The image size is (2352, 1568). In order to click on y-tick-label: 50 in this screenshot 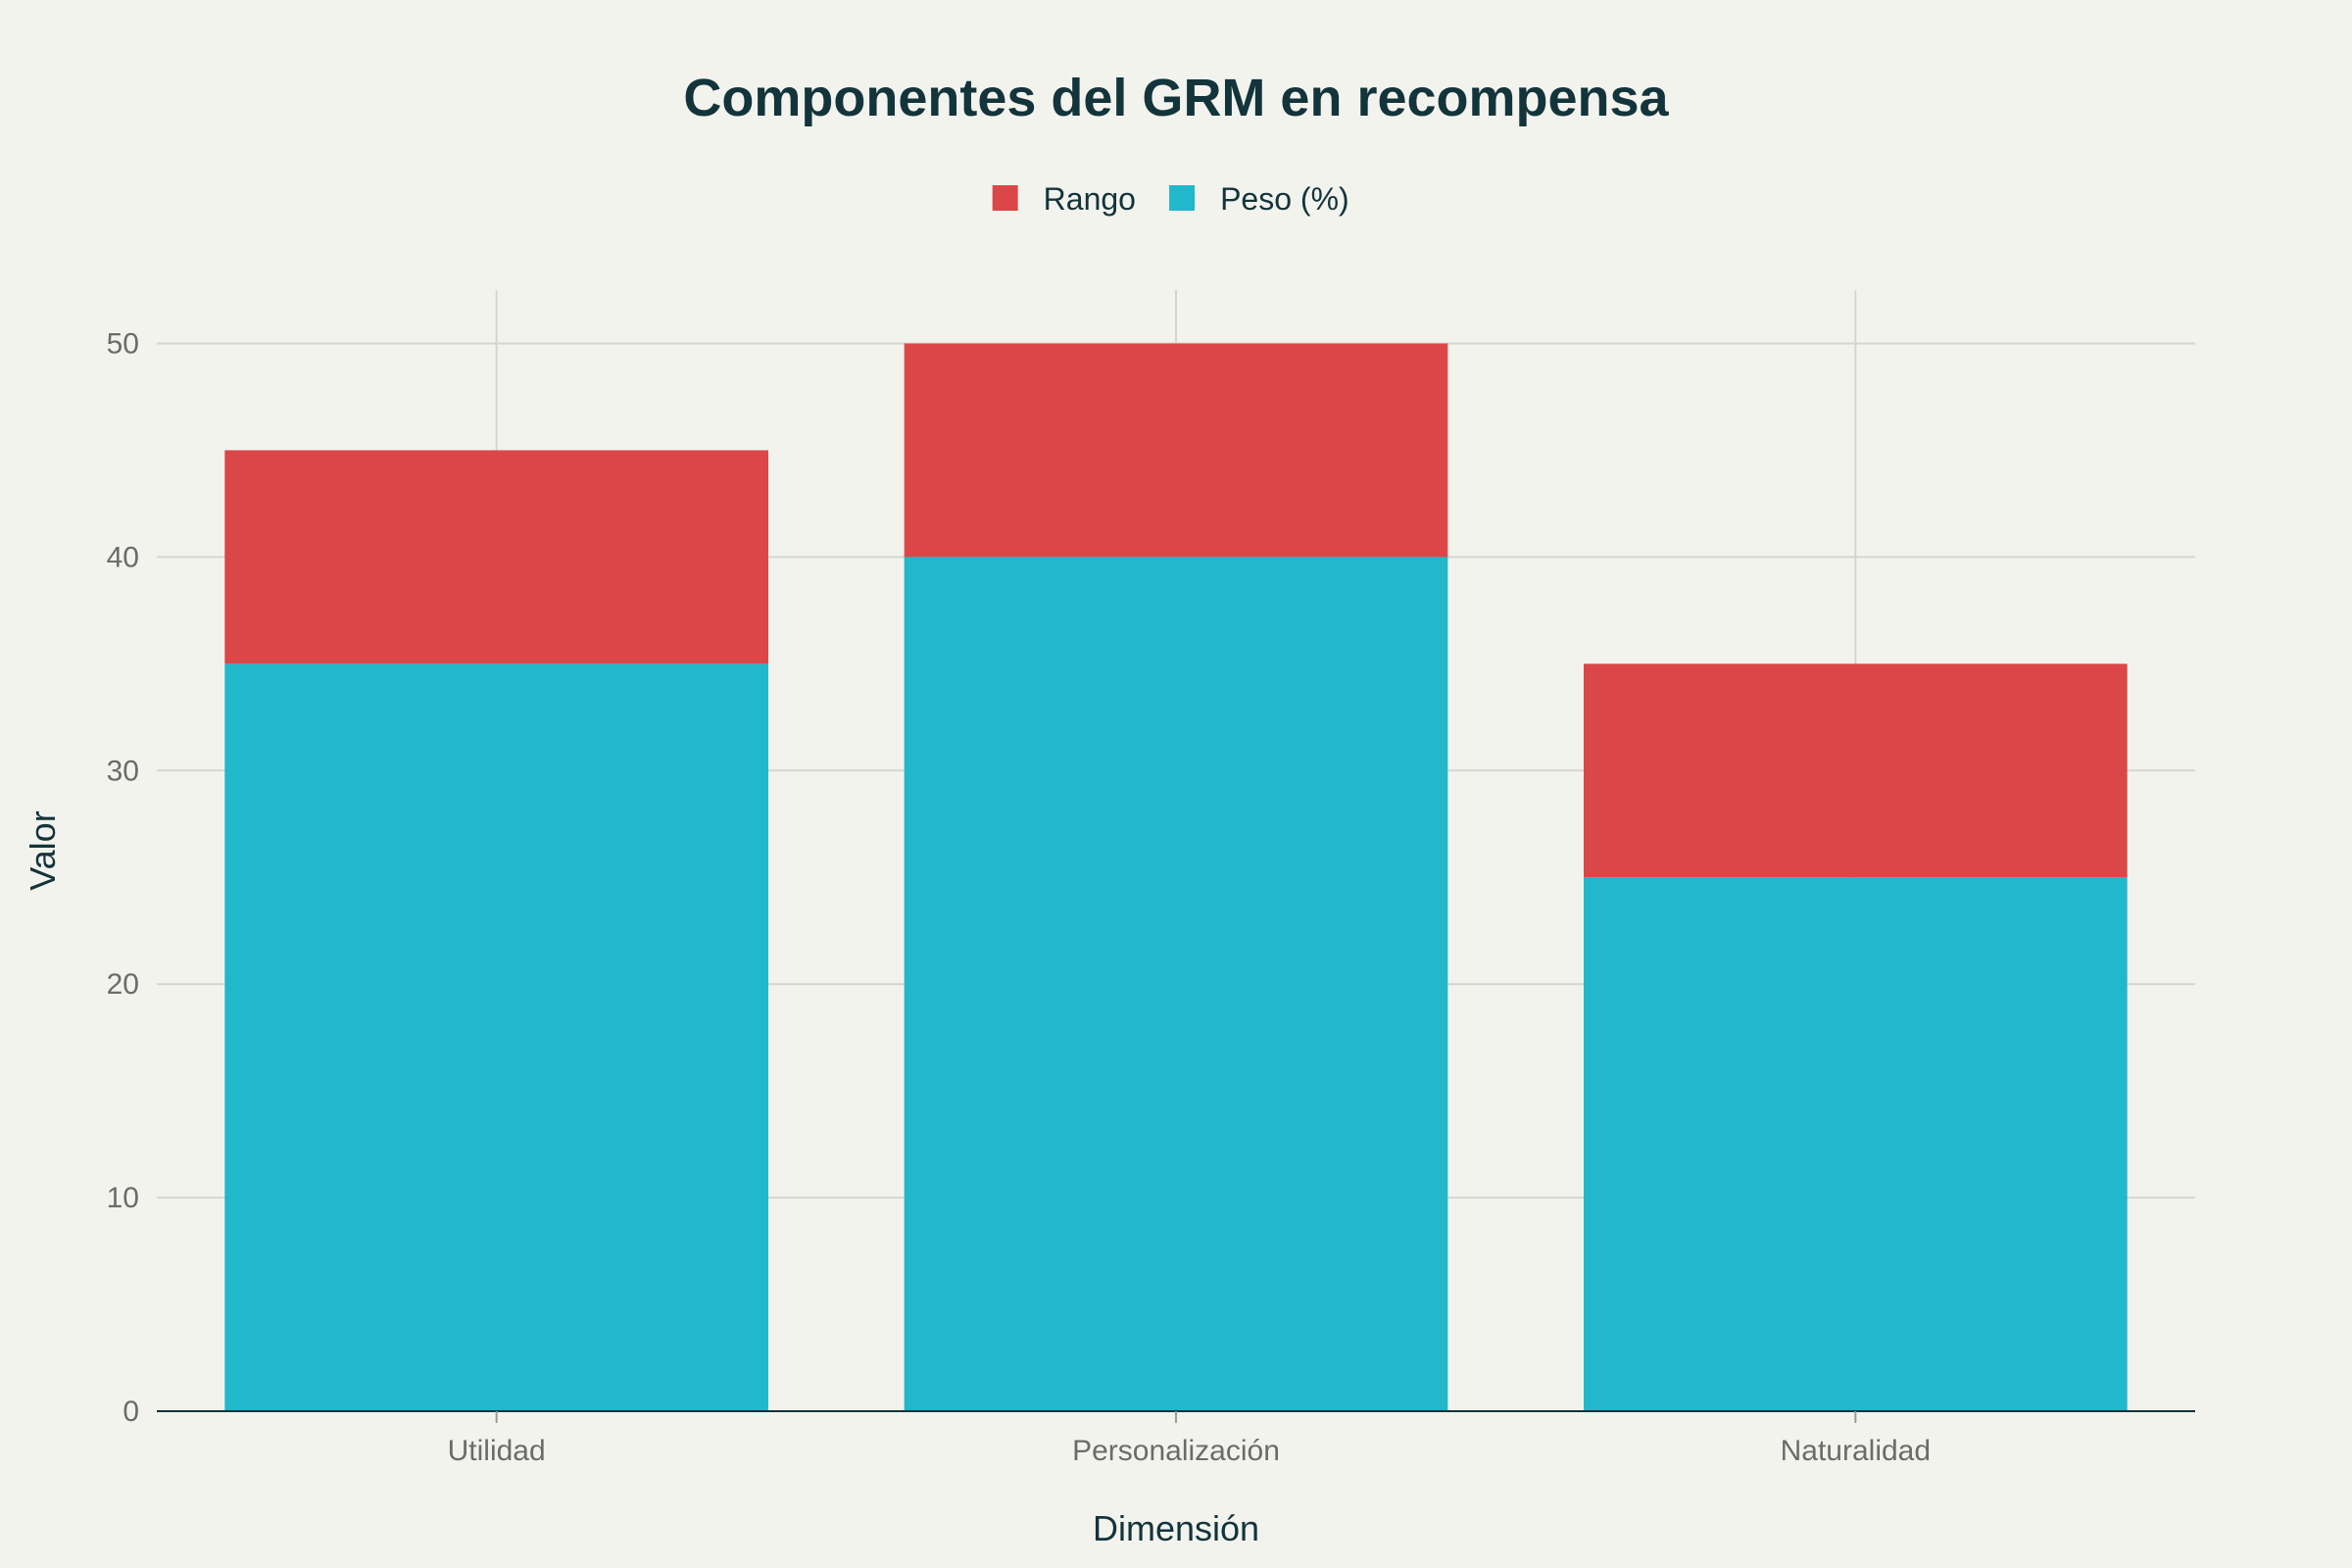, I will do `click(123, 343)`.